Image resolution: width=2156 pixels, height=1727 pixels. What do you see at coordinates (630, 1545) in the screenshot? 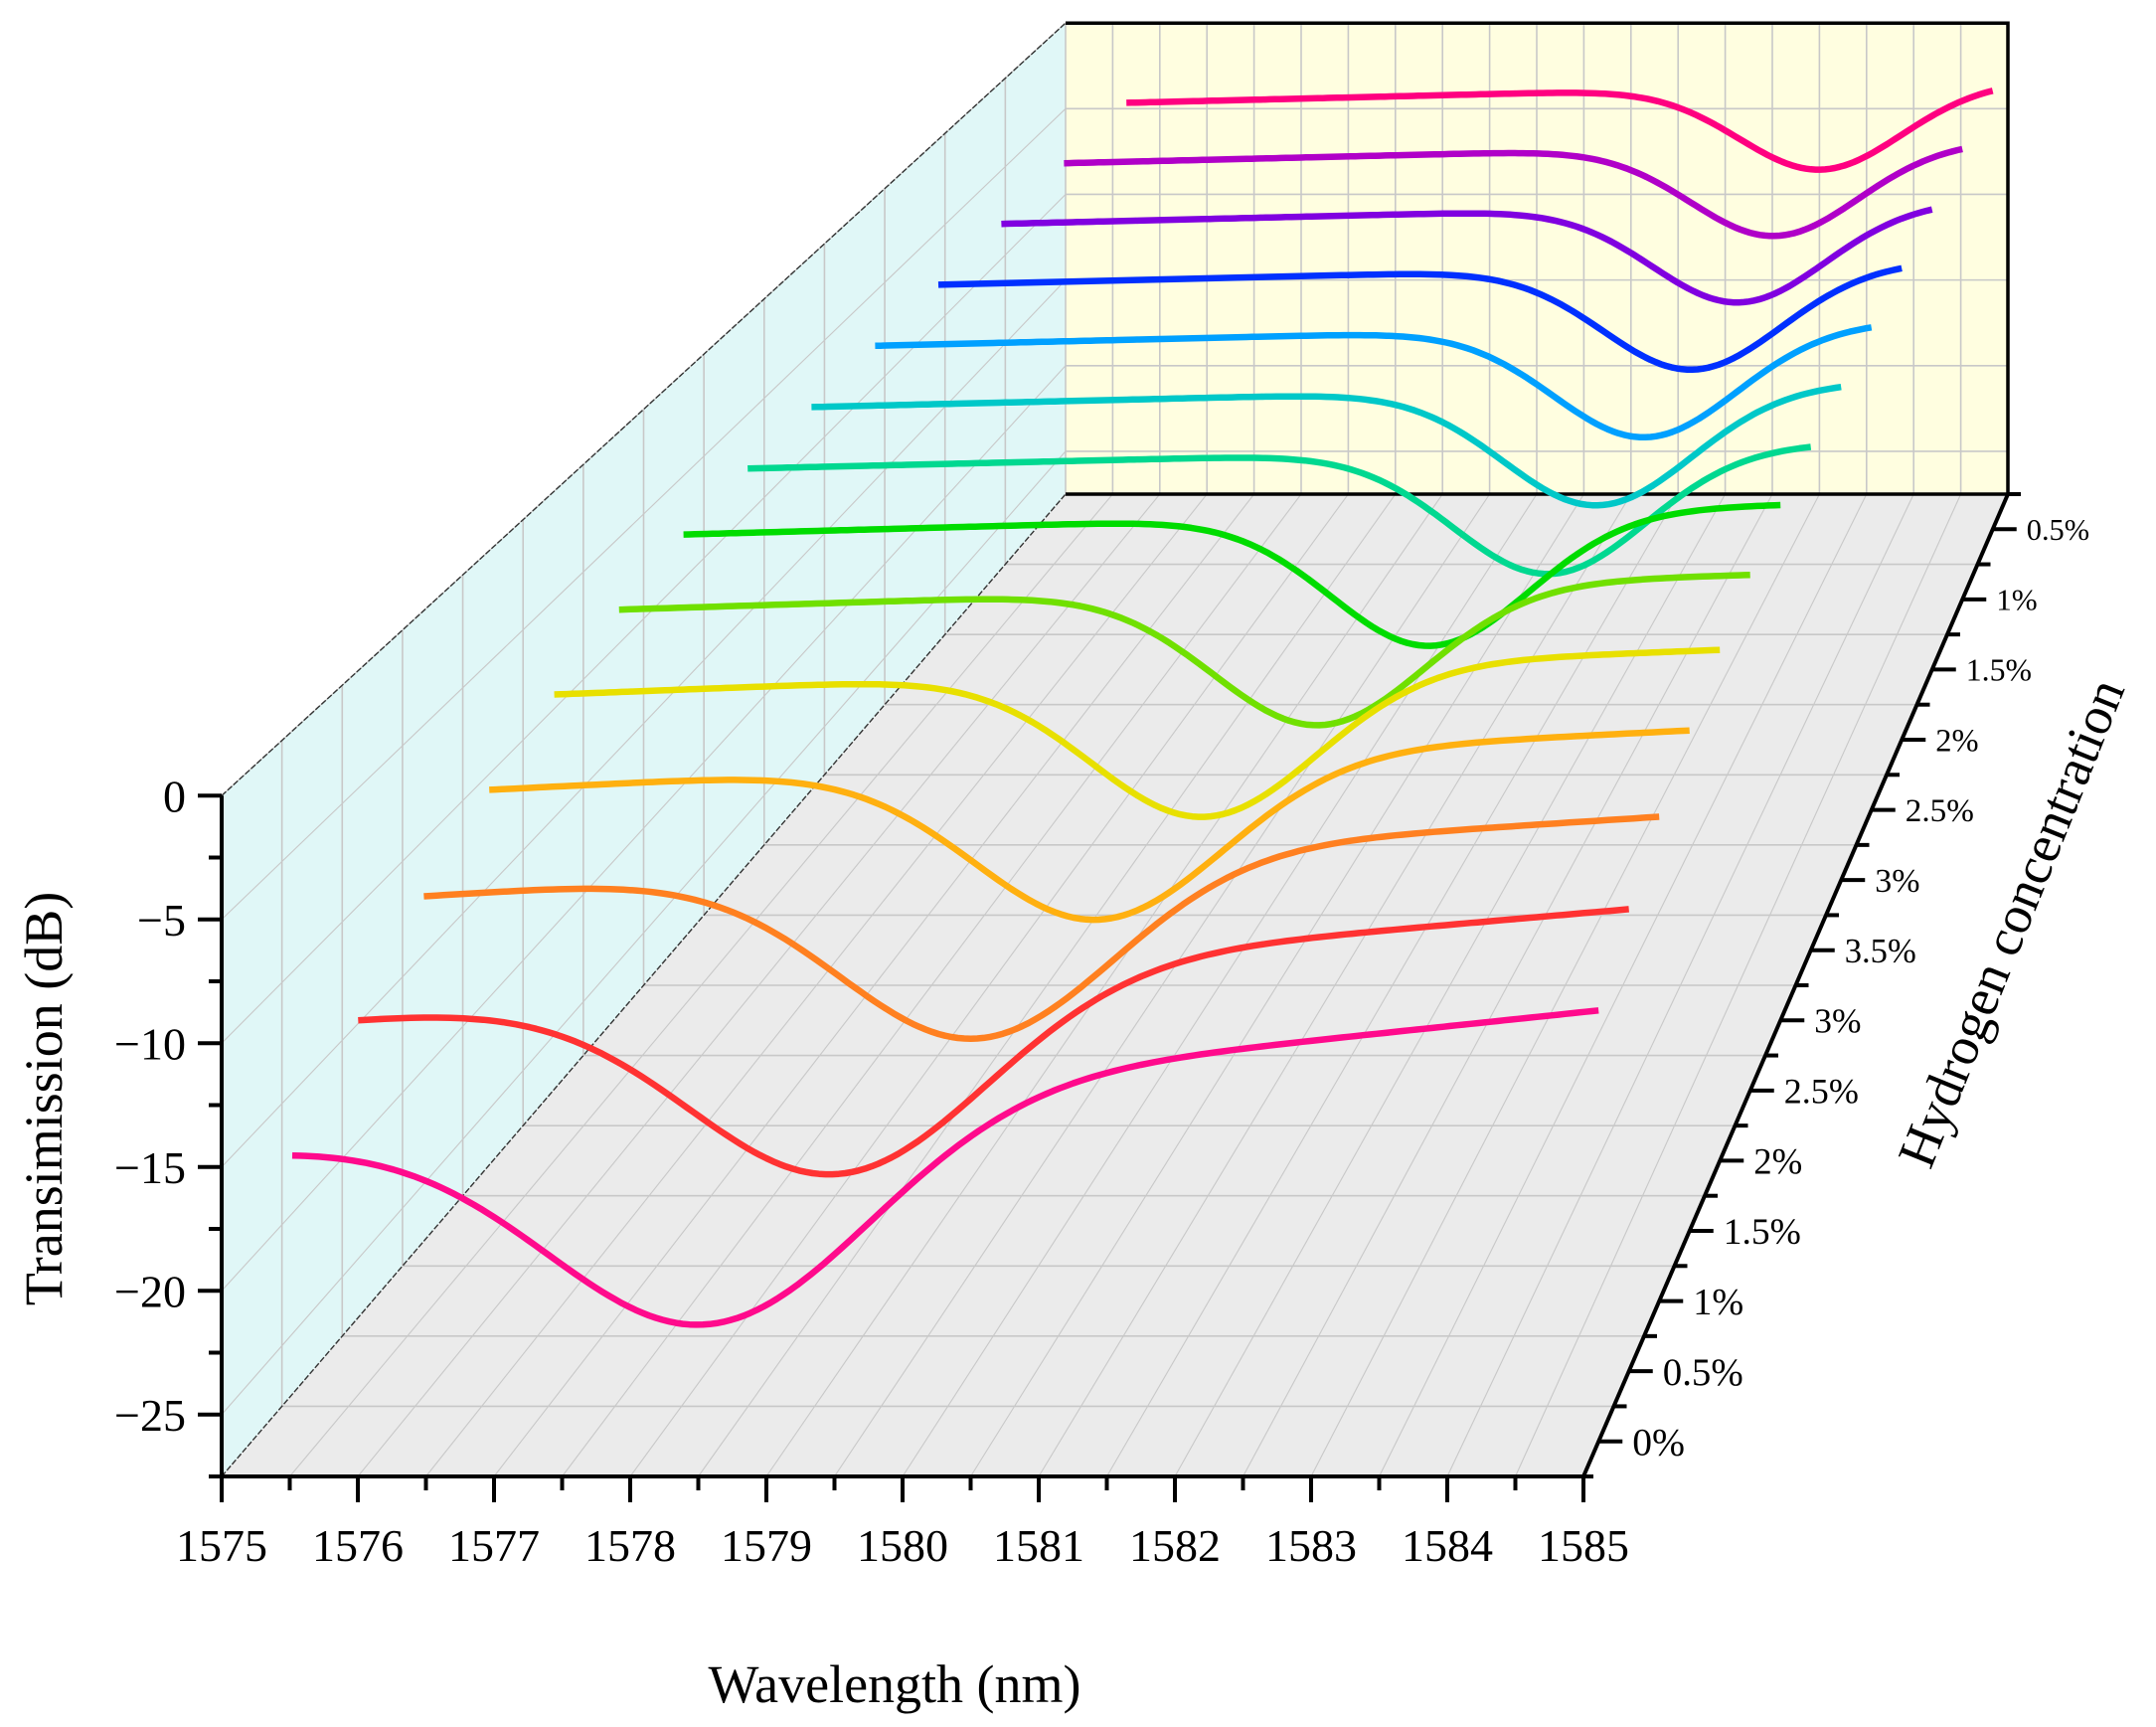
I see `x-tick-label: 1578` at bounding box center [630, 1545].